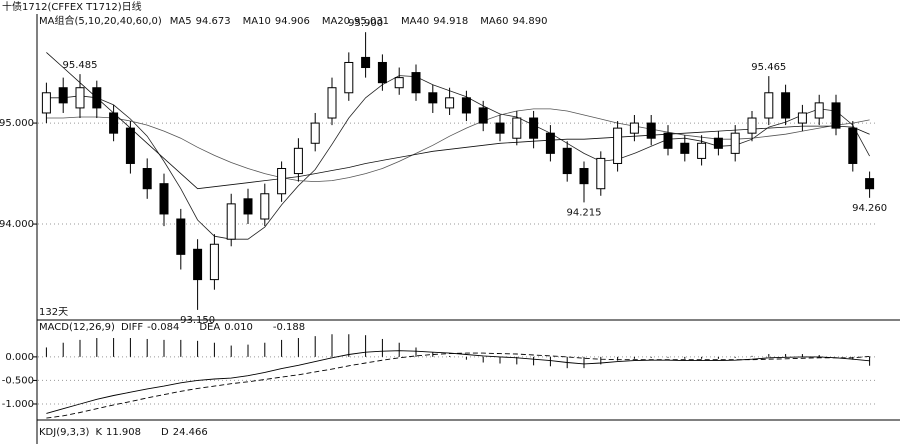  What do you see at coordinates (19, 357) in the screenshot?
I see `y-tick-label: 0.000` at bounding box center [19, 357].